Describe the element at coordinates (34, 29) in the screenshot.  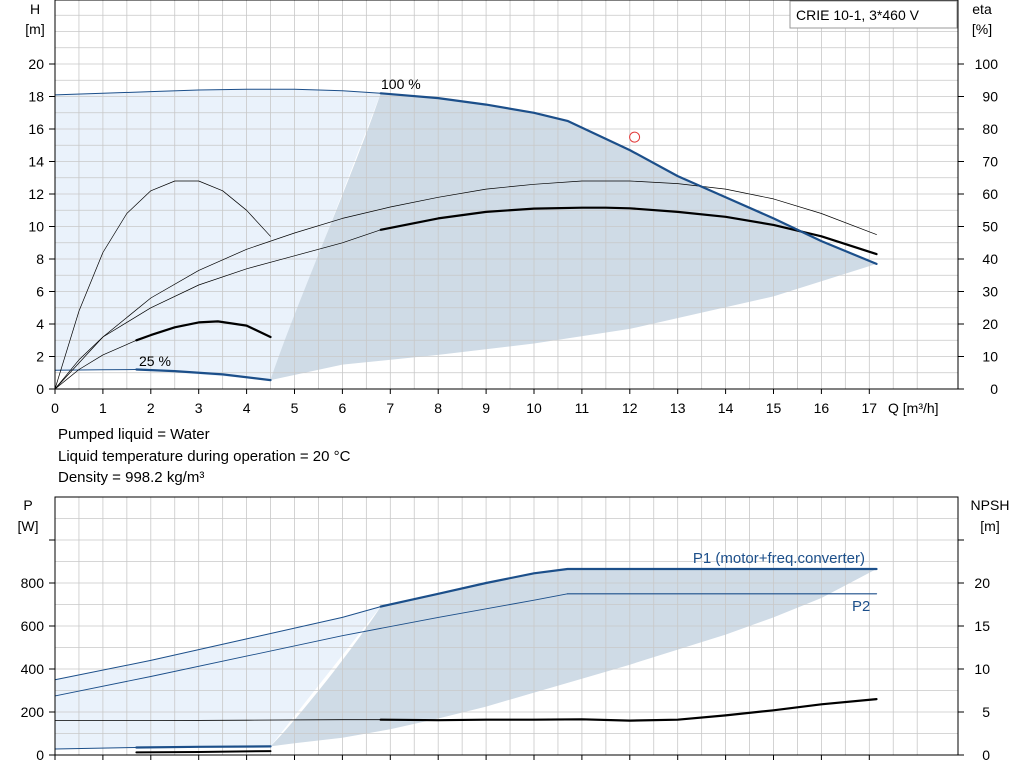
I see `top-y-label-line2: [m]` at that location.